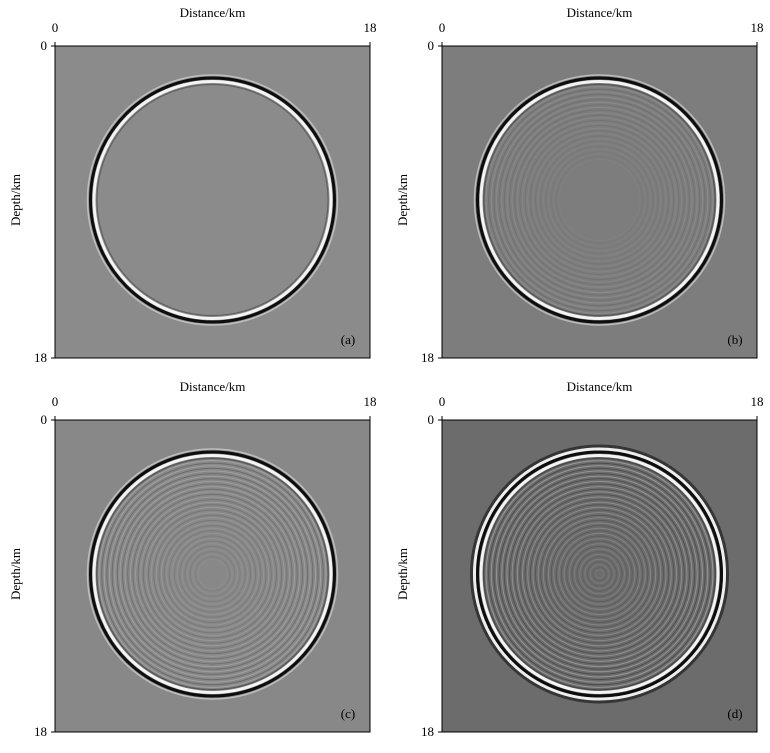 The height and width of the screenshot is (753, 770). I want to click on x-tick-label: 18, so click(757, 401).